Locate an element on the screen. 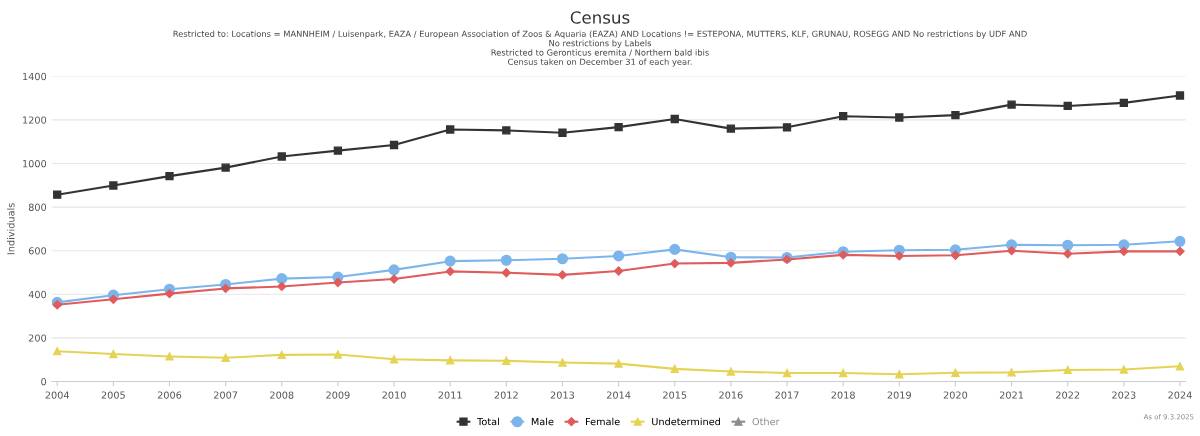 This screenshot has height=436, width=1200. legend-label: Female is located at coordinates (603, 421).